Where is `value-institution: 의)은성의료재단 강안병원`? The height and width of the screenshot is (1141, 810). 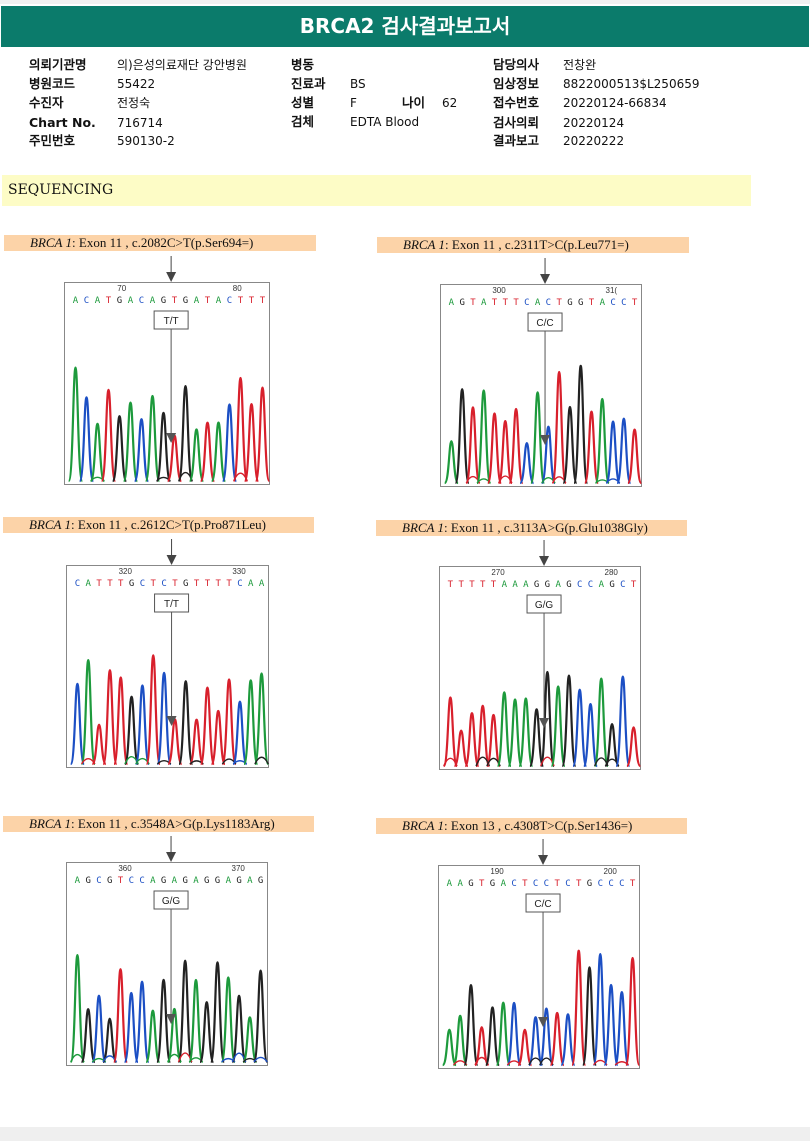 value-institution: 의)은성의료재단 강안병원 is located at coordinates (182, 65).